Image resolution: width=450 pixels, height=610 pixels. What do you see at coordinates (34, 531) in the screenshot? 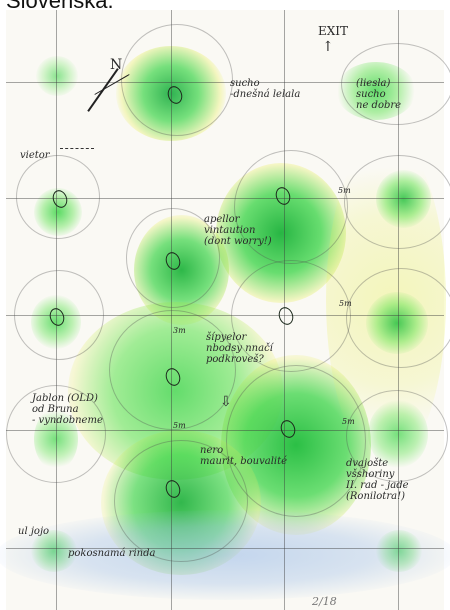
I see `note-bottom-left-1: ul jojo` at bounding box center [34, 531].